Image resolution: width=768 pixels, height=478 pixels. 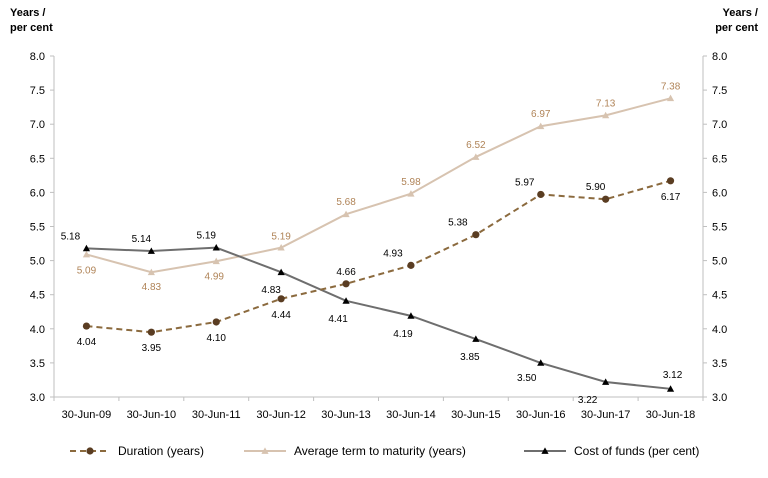 I want to click on x-tick-label: 30-Jun-13, so click(x=346, y=415).